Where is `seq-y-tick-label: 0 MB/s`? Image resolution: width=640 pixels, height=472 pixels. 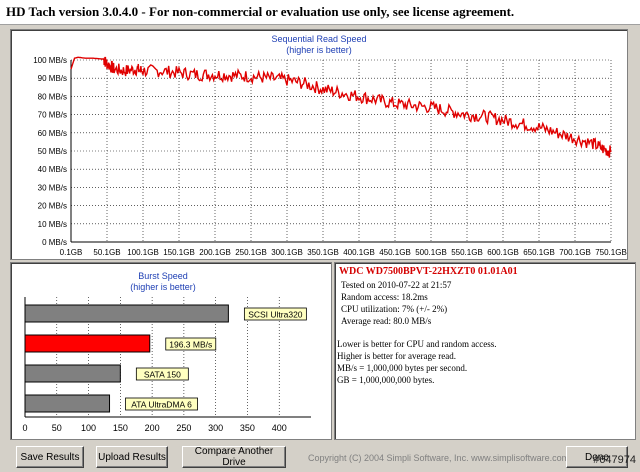
seq-y-tick-label: 0 MB/s is located at coordinates (54, 242).